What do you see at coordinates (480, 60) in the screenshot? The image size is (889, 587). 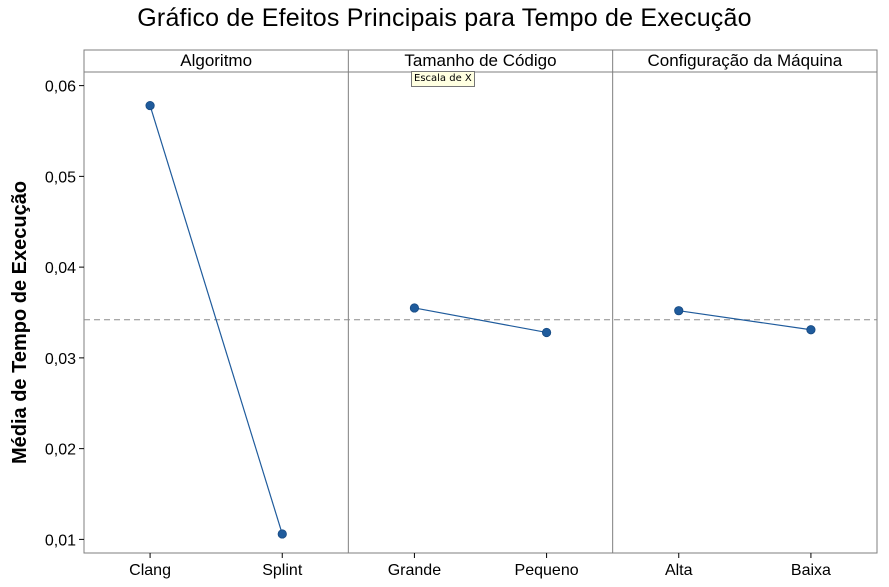 I see `panel-title: Tamanho de Código` at bounding box center [480, 60].